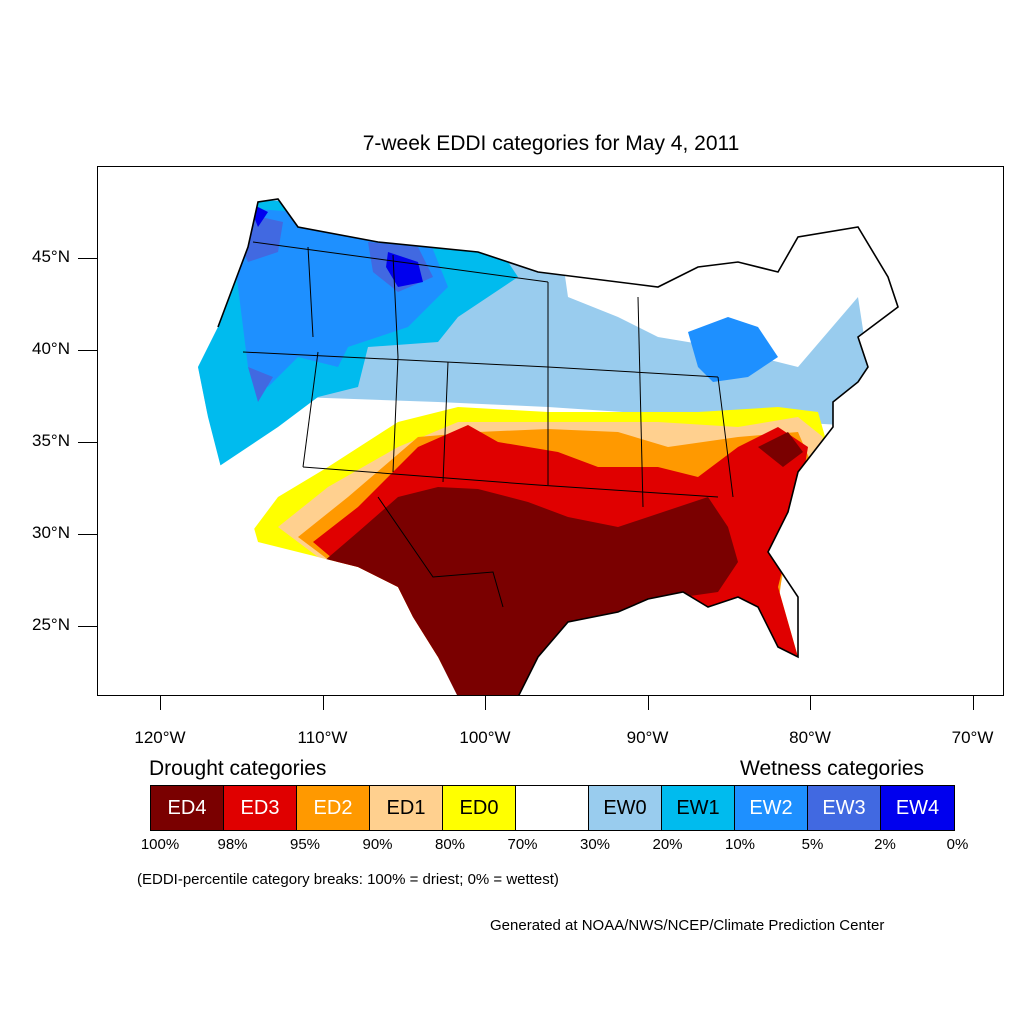  I want to click on drought-heading: Drought categories, so click(238, 768).